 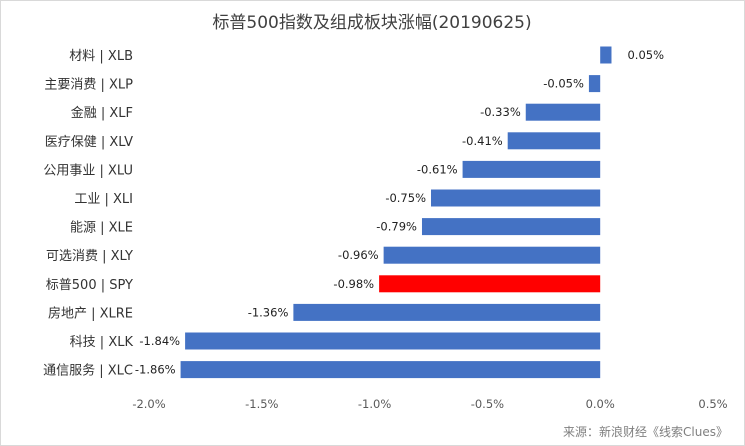 What do you see at coordinates (101, 228) in the screenshot?
I see `category-label: 能源 | XLE` at bounding box center [101, 228].